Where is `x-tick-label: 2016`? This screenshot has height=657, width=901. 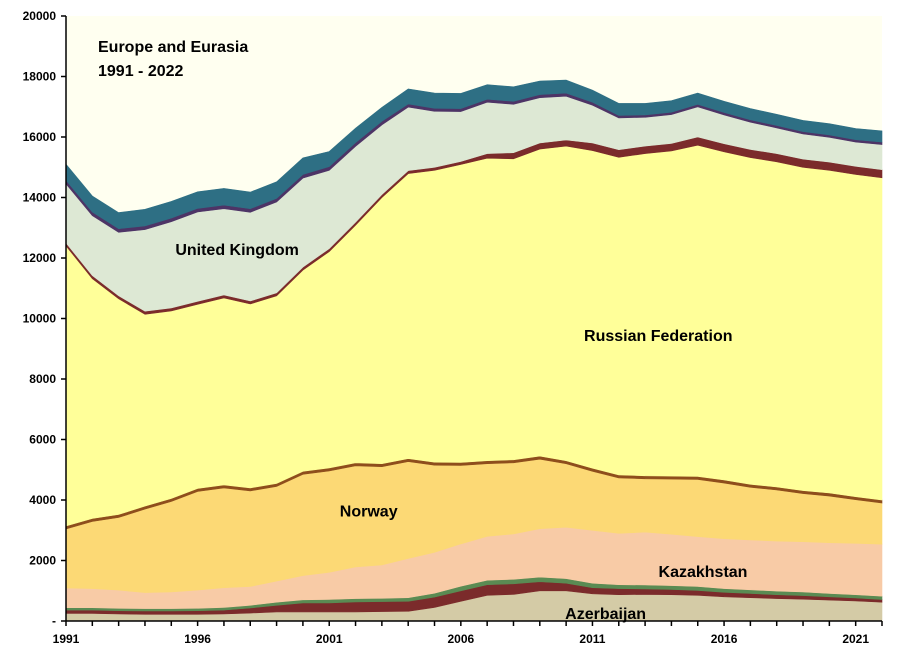 x-tick-label: 2016 is located at coordinates (724, 639).